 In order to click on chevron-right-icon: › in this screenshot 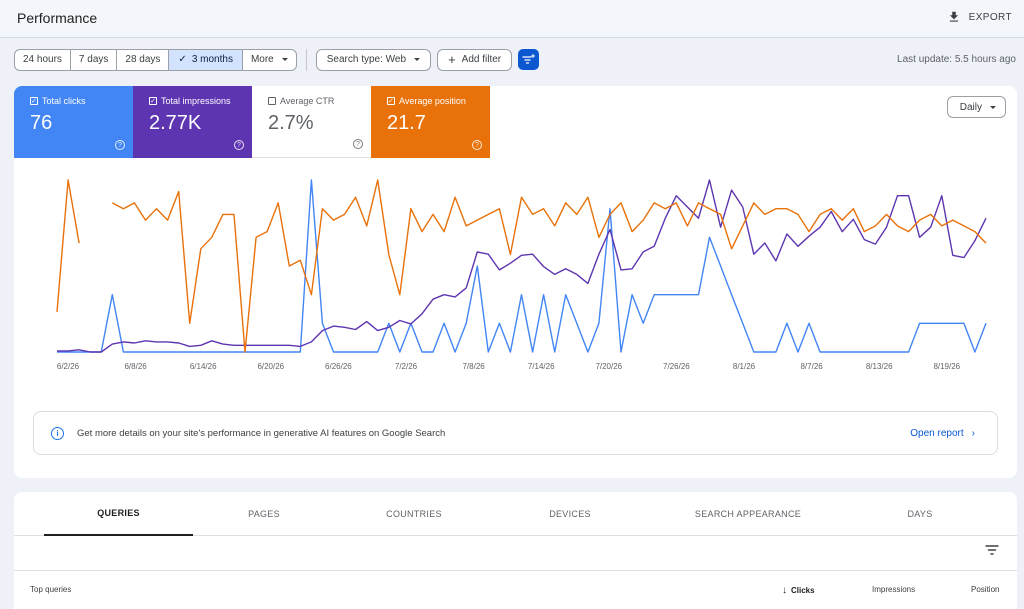, I will do `click(973, 433)`.